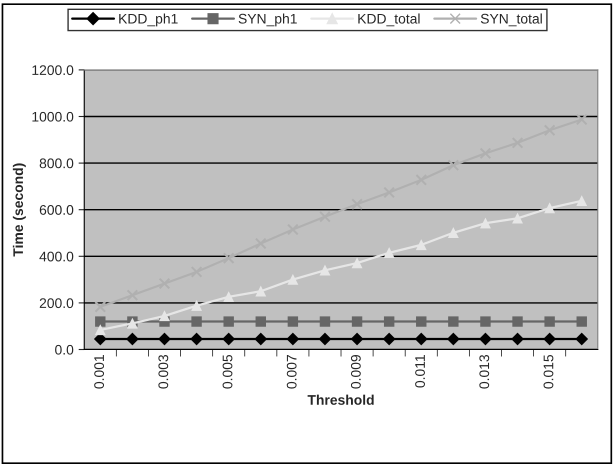 The image size is (615, 466). Describe the element at coordinates (19, 209) in the screenshot. I see `y-axis-title: Time (second)` at that location.